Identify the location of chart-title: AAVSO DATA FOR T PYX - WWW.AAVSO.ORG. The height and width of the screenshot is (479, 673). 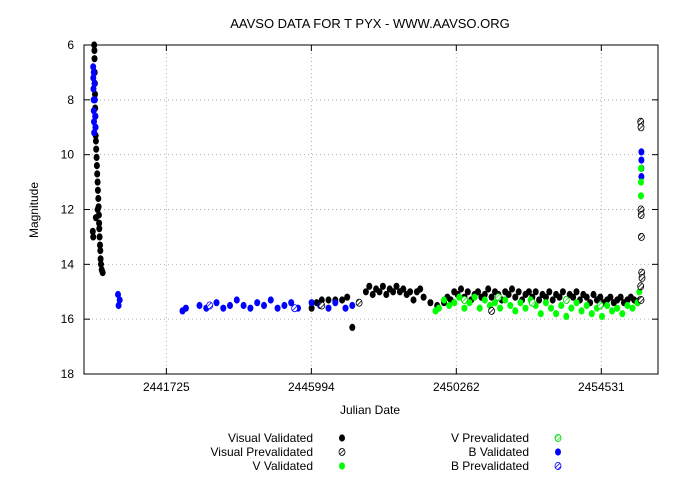
(370, 23).